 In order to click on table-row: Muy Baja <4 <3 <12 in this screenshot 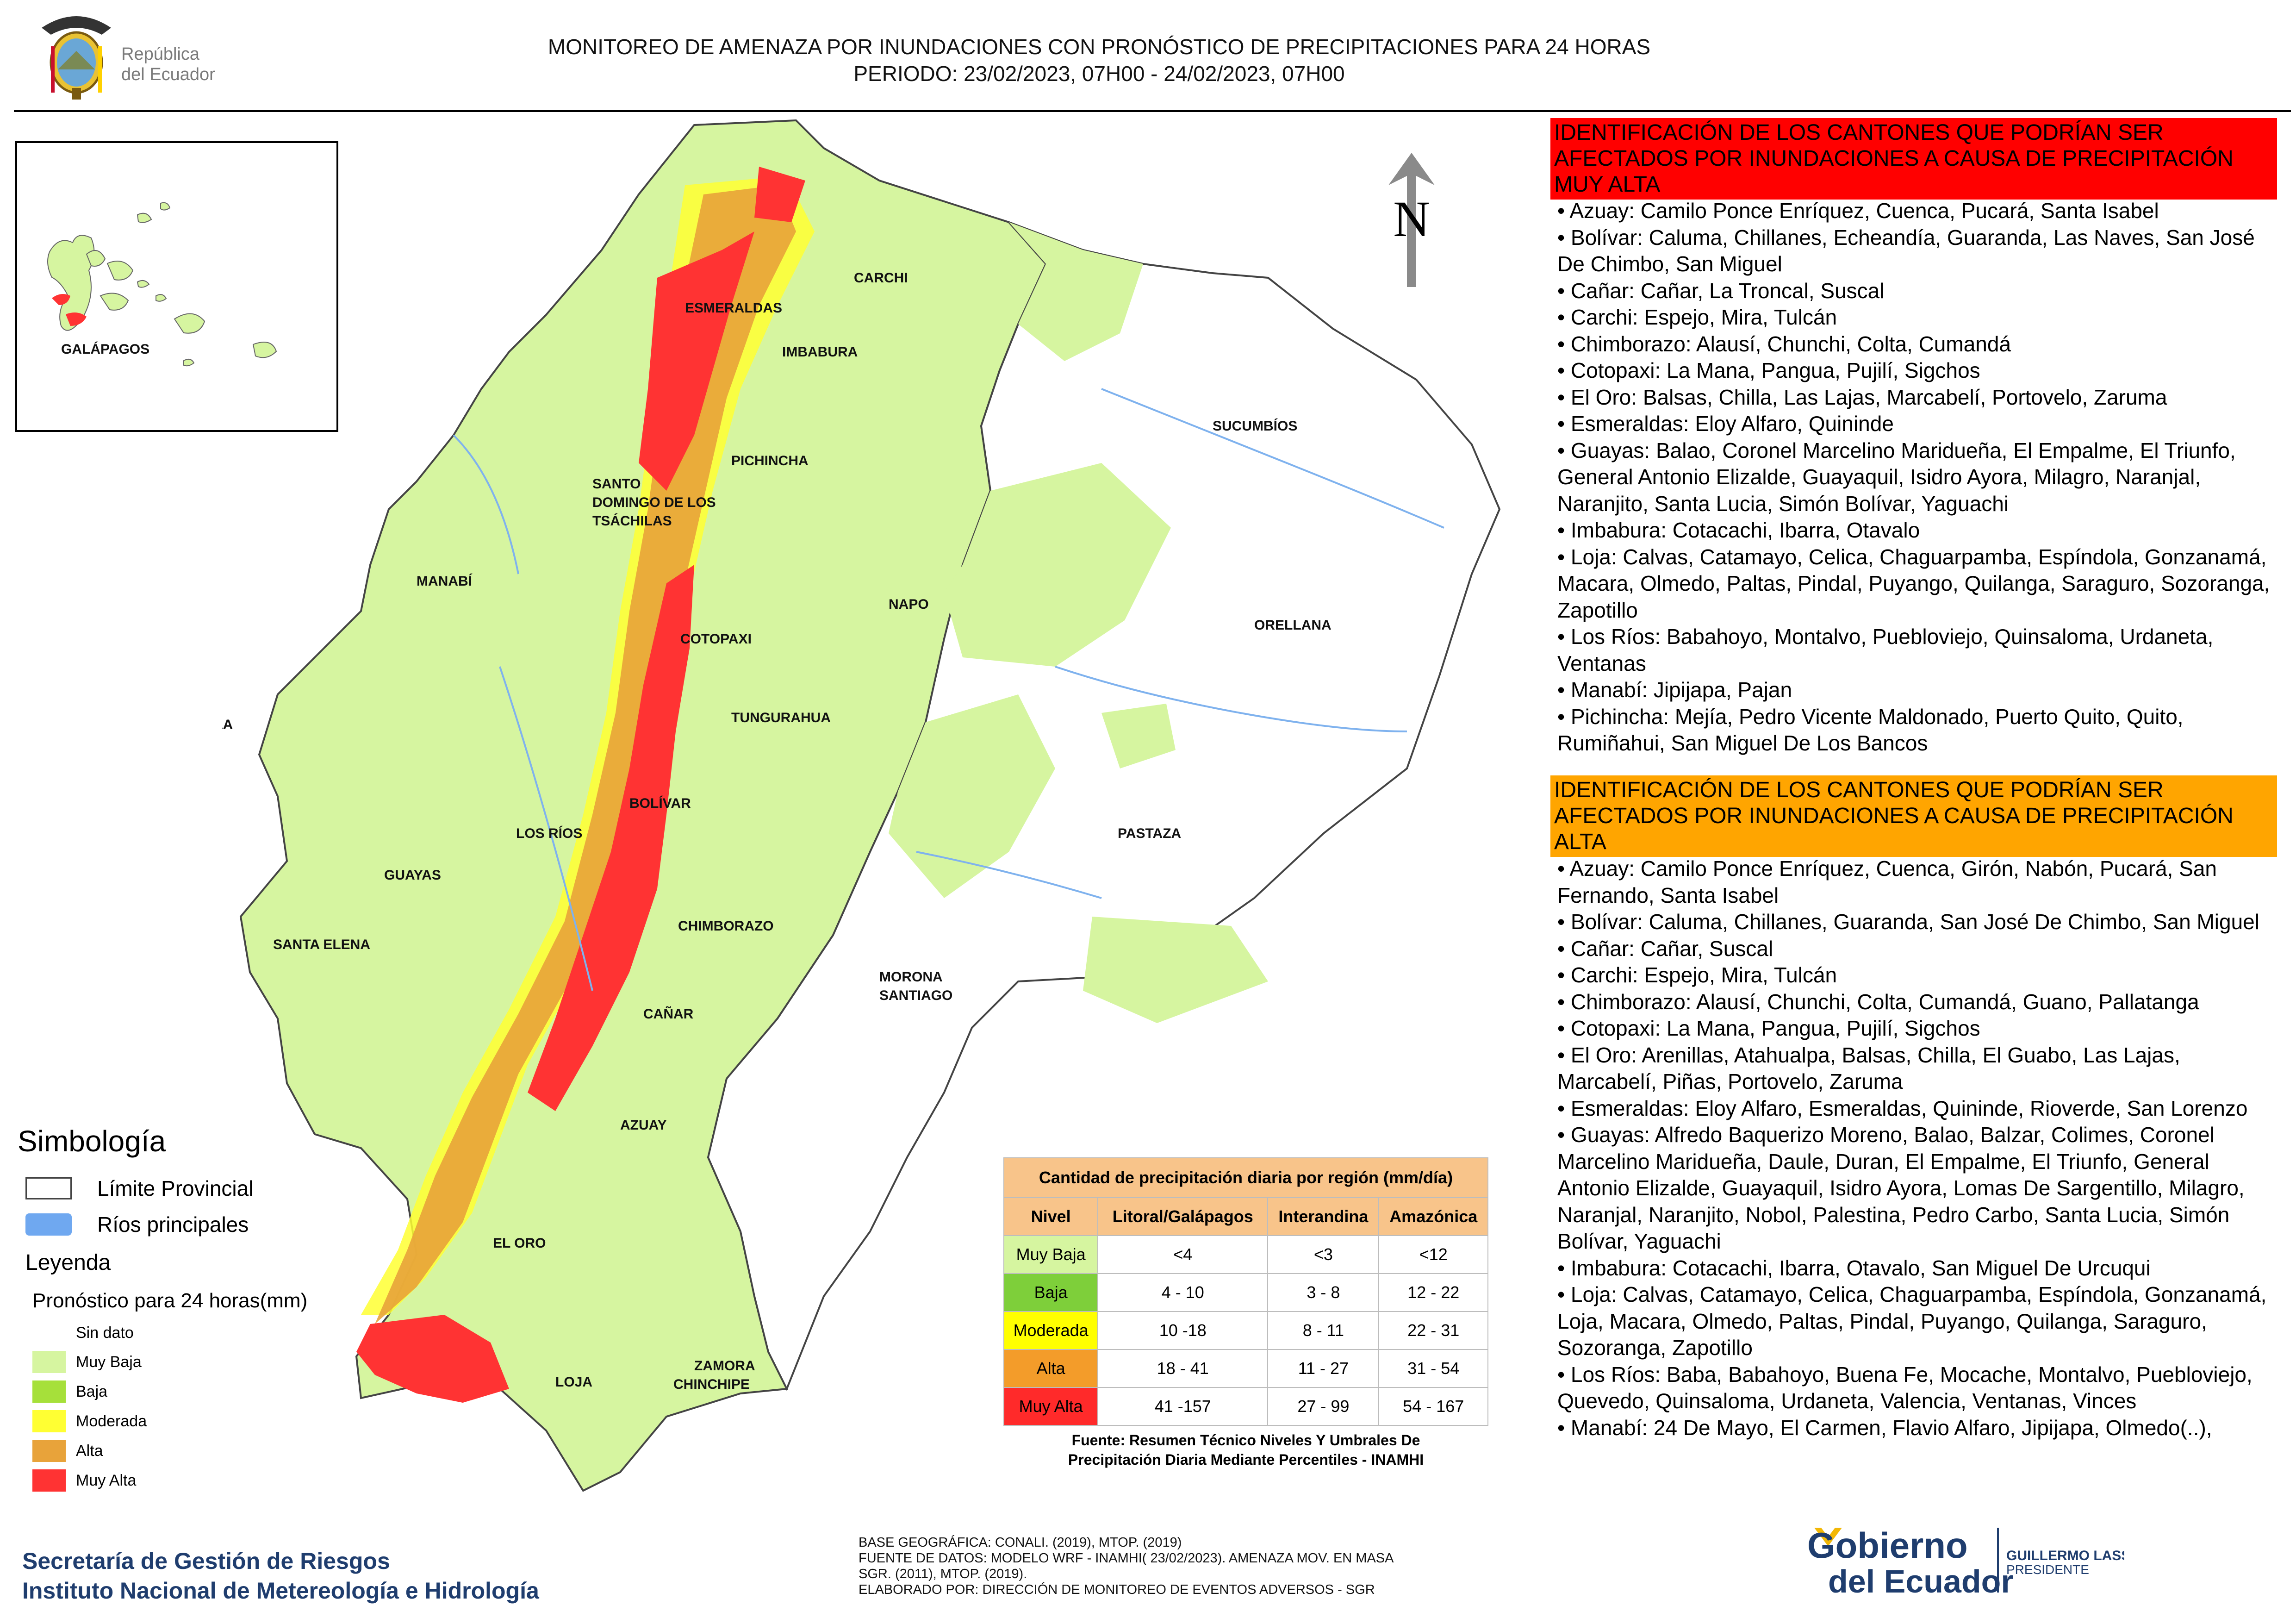, I will do `click(1245, 1254)`.